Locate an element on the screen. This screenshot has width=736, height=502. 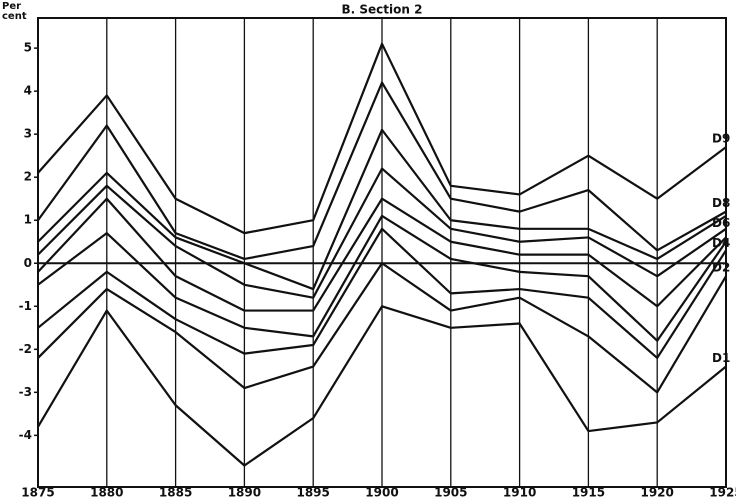
x-tick-label: 1895 is located at coordinates (312, 493).